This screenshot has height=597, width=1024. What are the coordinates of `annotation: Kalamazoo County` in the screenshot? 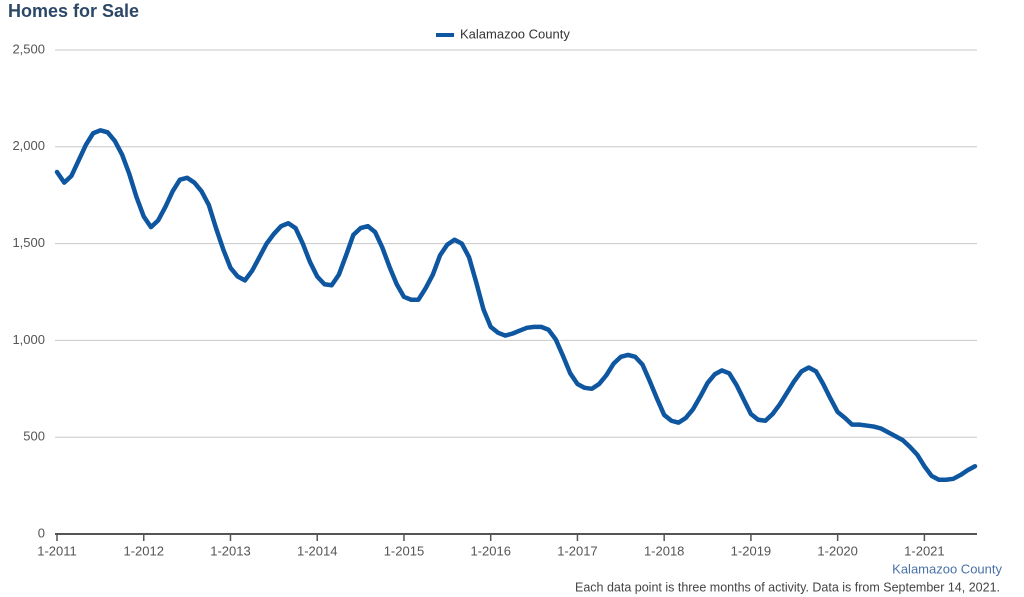 It's located at (947, 568).